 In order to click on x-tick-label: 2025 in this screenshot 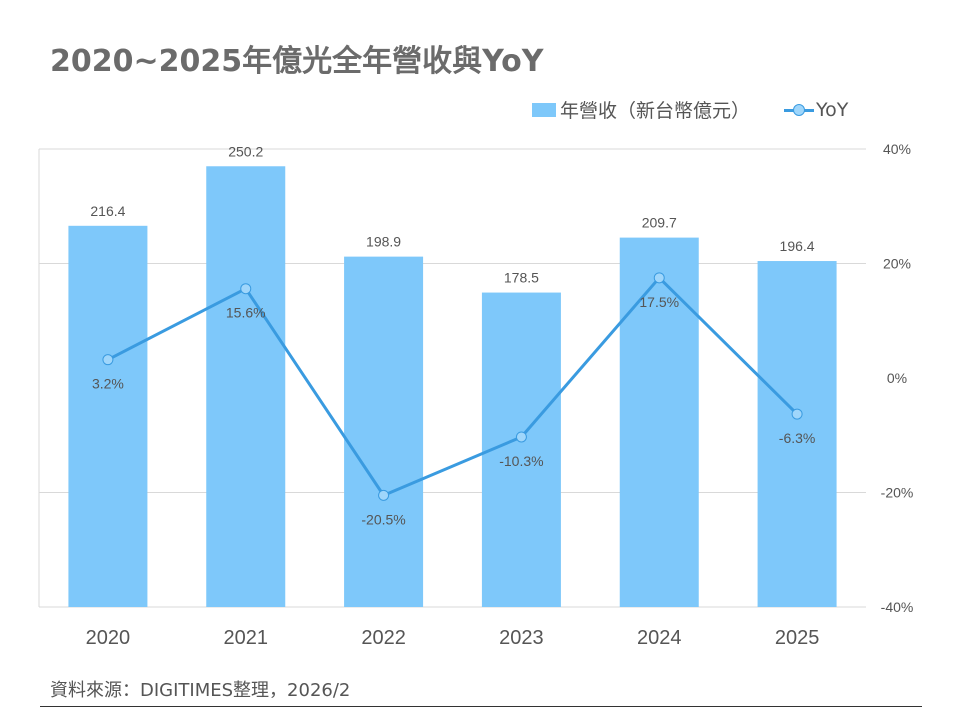, I will do `click(797, 638)`.